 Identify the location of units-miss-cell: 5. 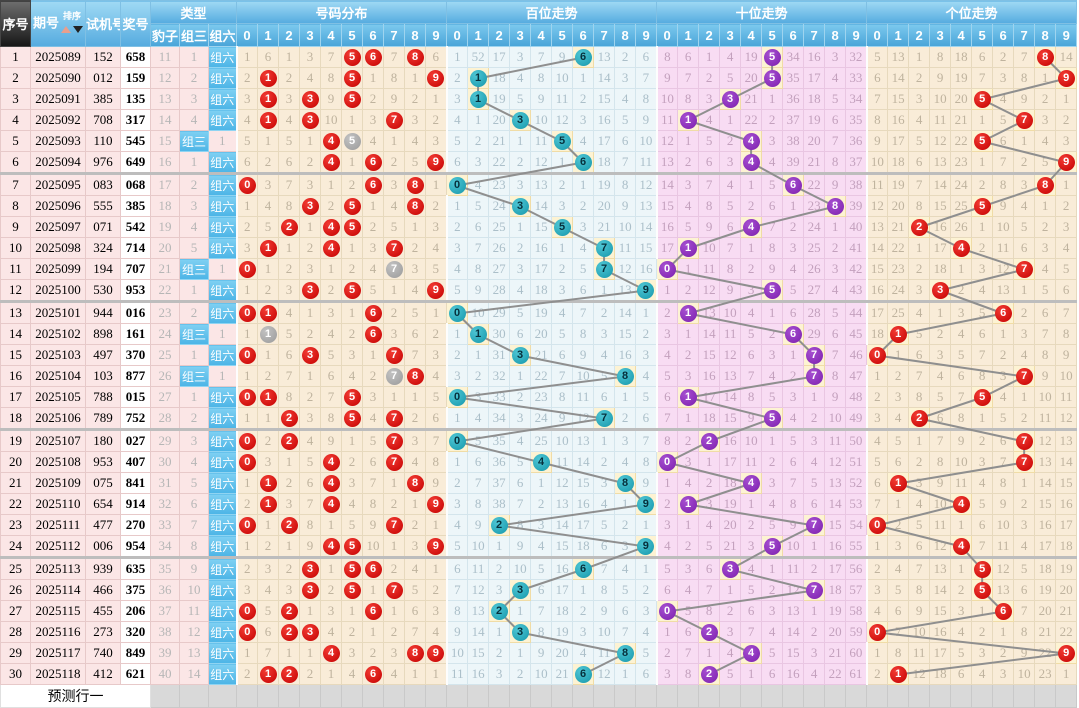
(961, 355).